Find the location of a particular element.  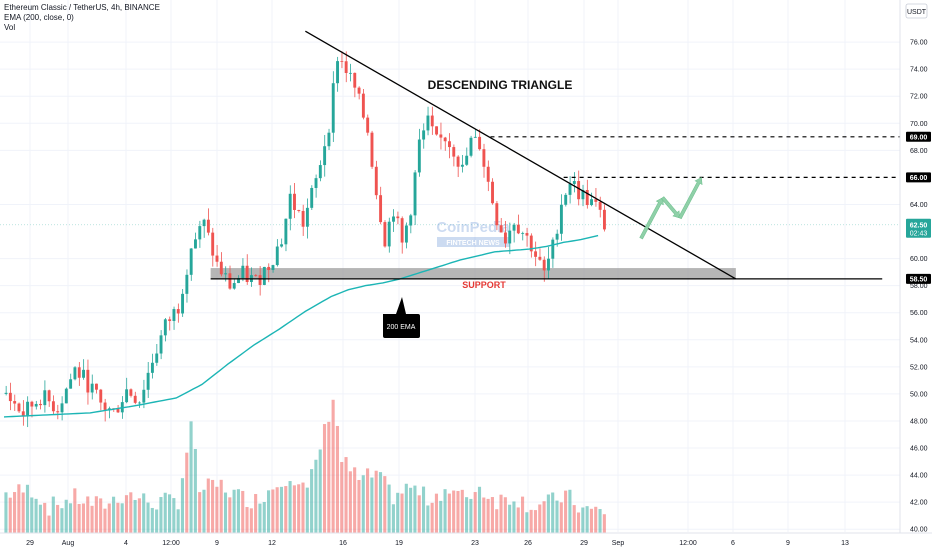

ema-indicator-label: EMA (200, close, 0) is located at coordinates (39, 17).